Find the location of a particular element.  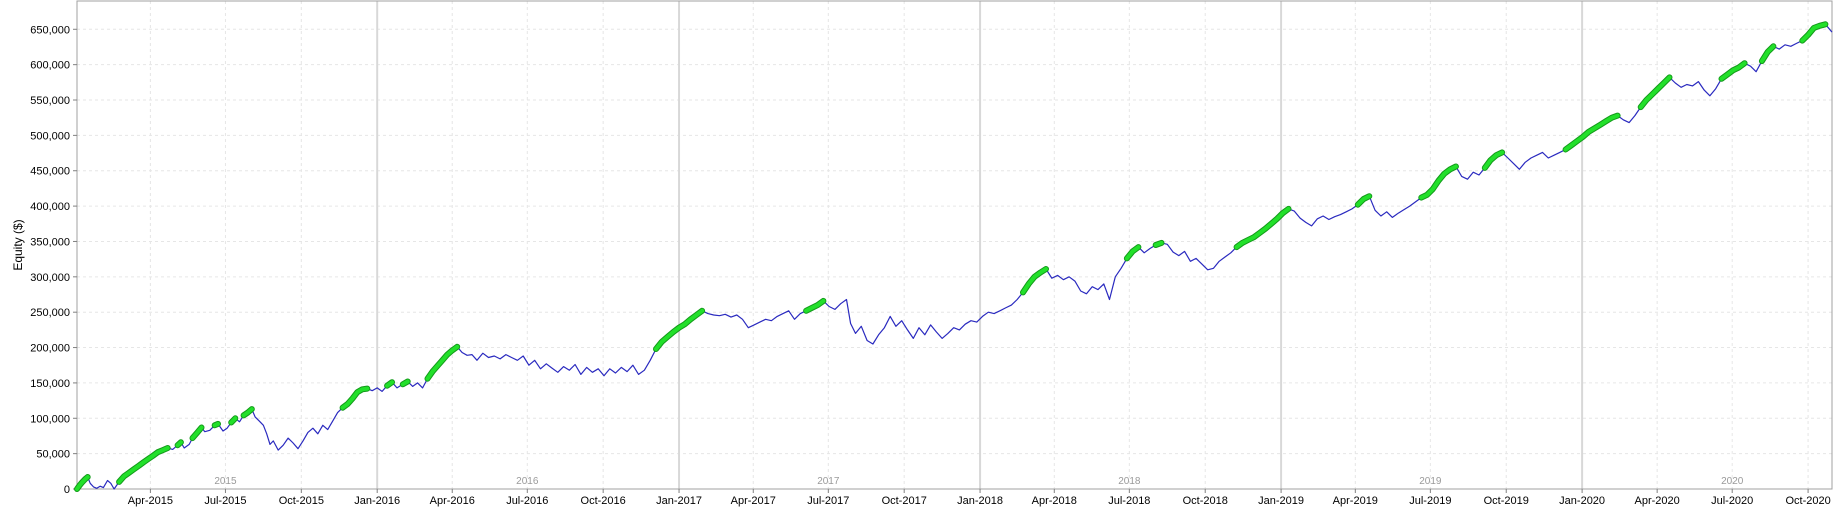

x-tick-label: Jul-2016 is located at coordinates (527, 501).